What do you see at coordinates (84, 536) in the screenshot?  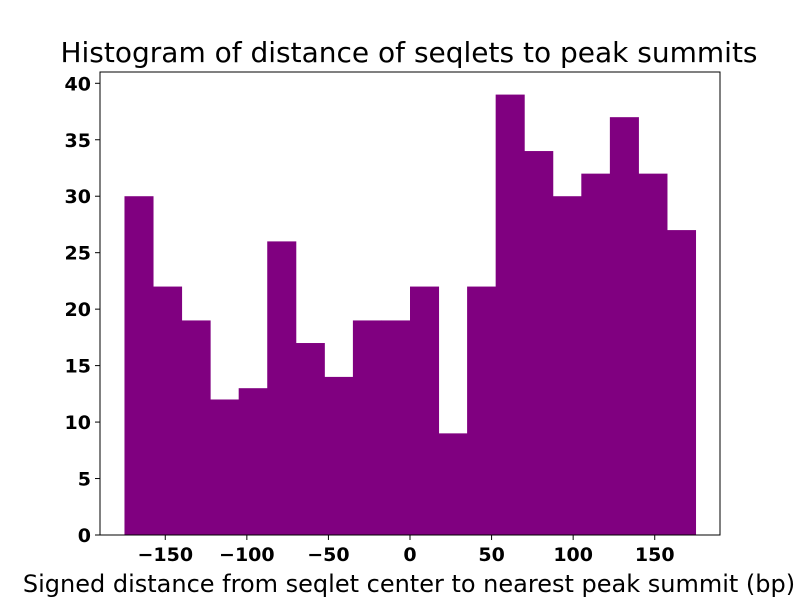 I see `y-tick-label: 0` at bounding box center [84, 536].